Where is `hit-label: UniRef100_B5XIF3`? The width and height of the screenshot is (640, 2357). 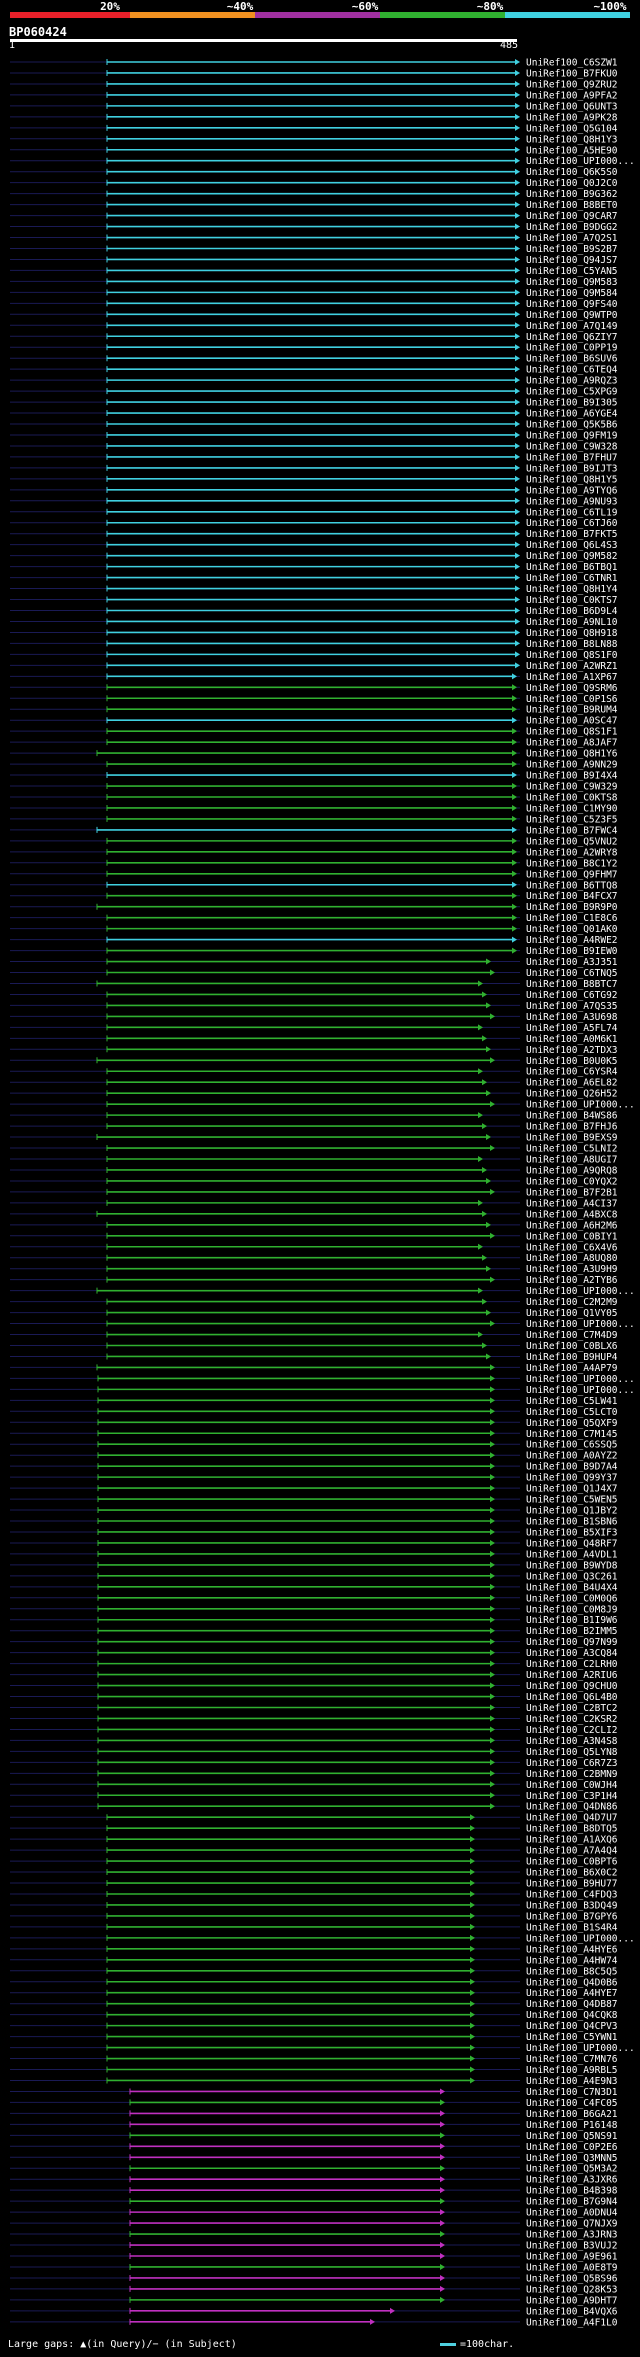
hit-label: UniRef100_B5XIF3 is located at coordinates (572, 1532).